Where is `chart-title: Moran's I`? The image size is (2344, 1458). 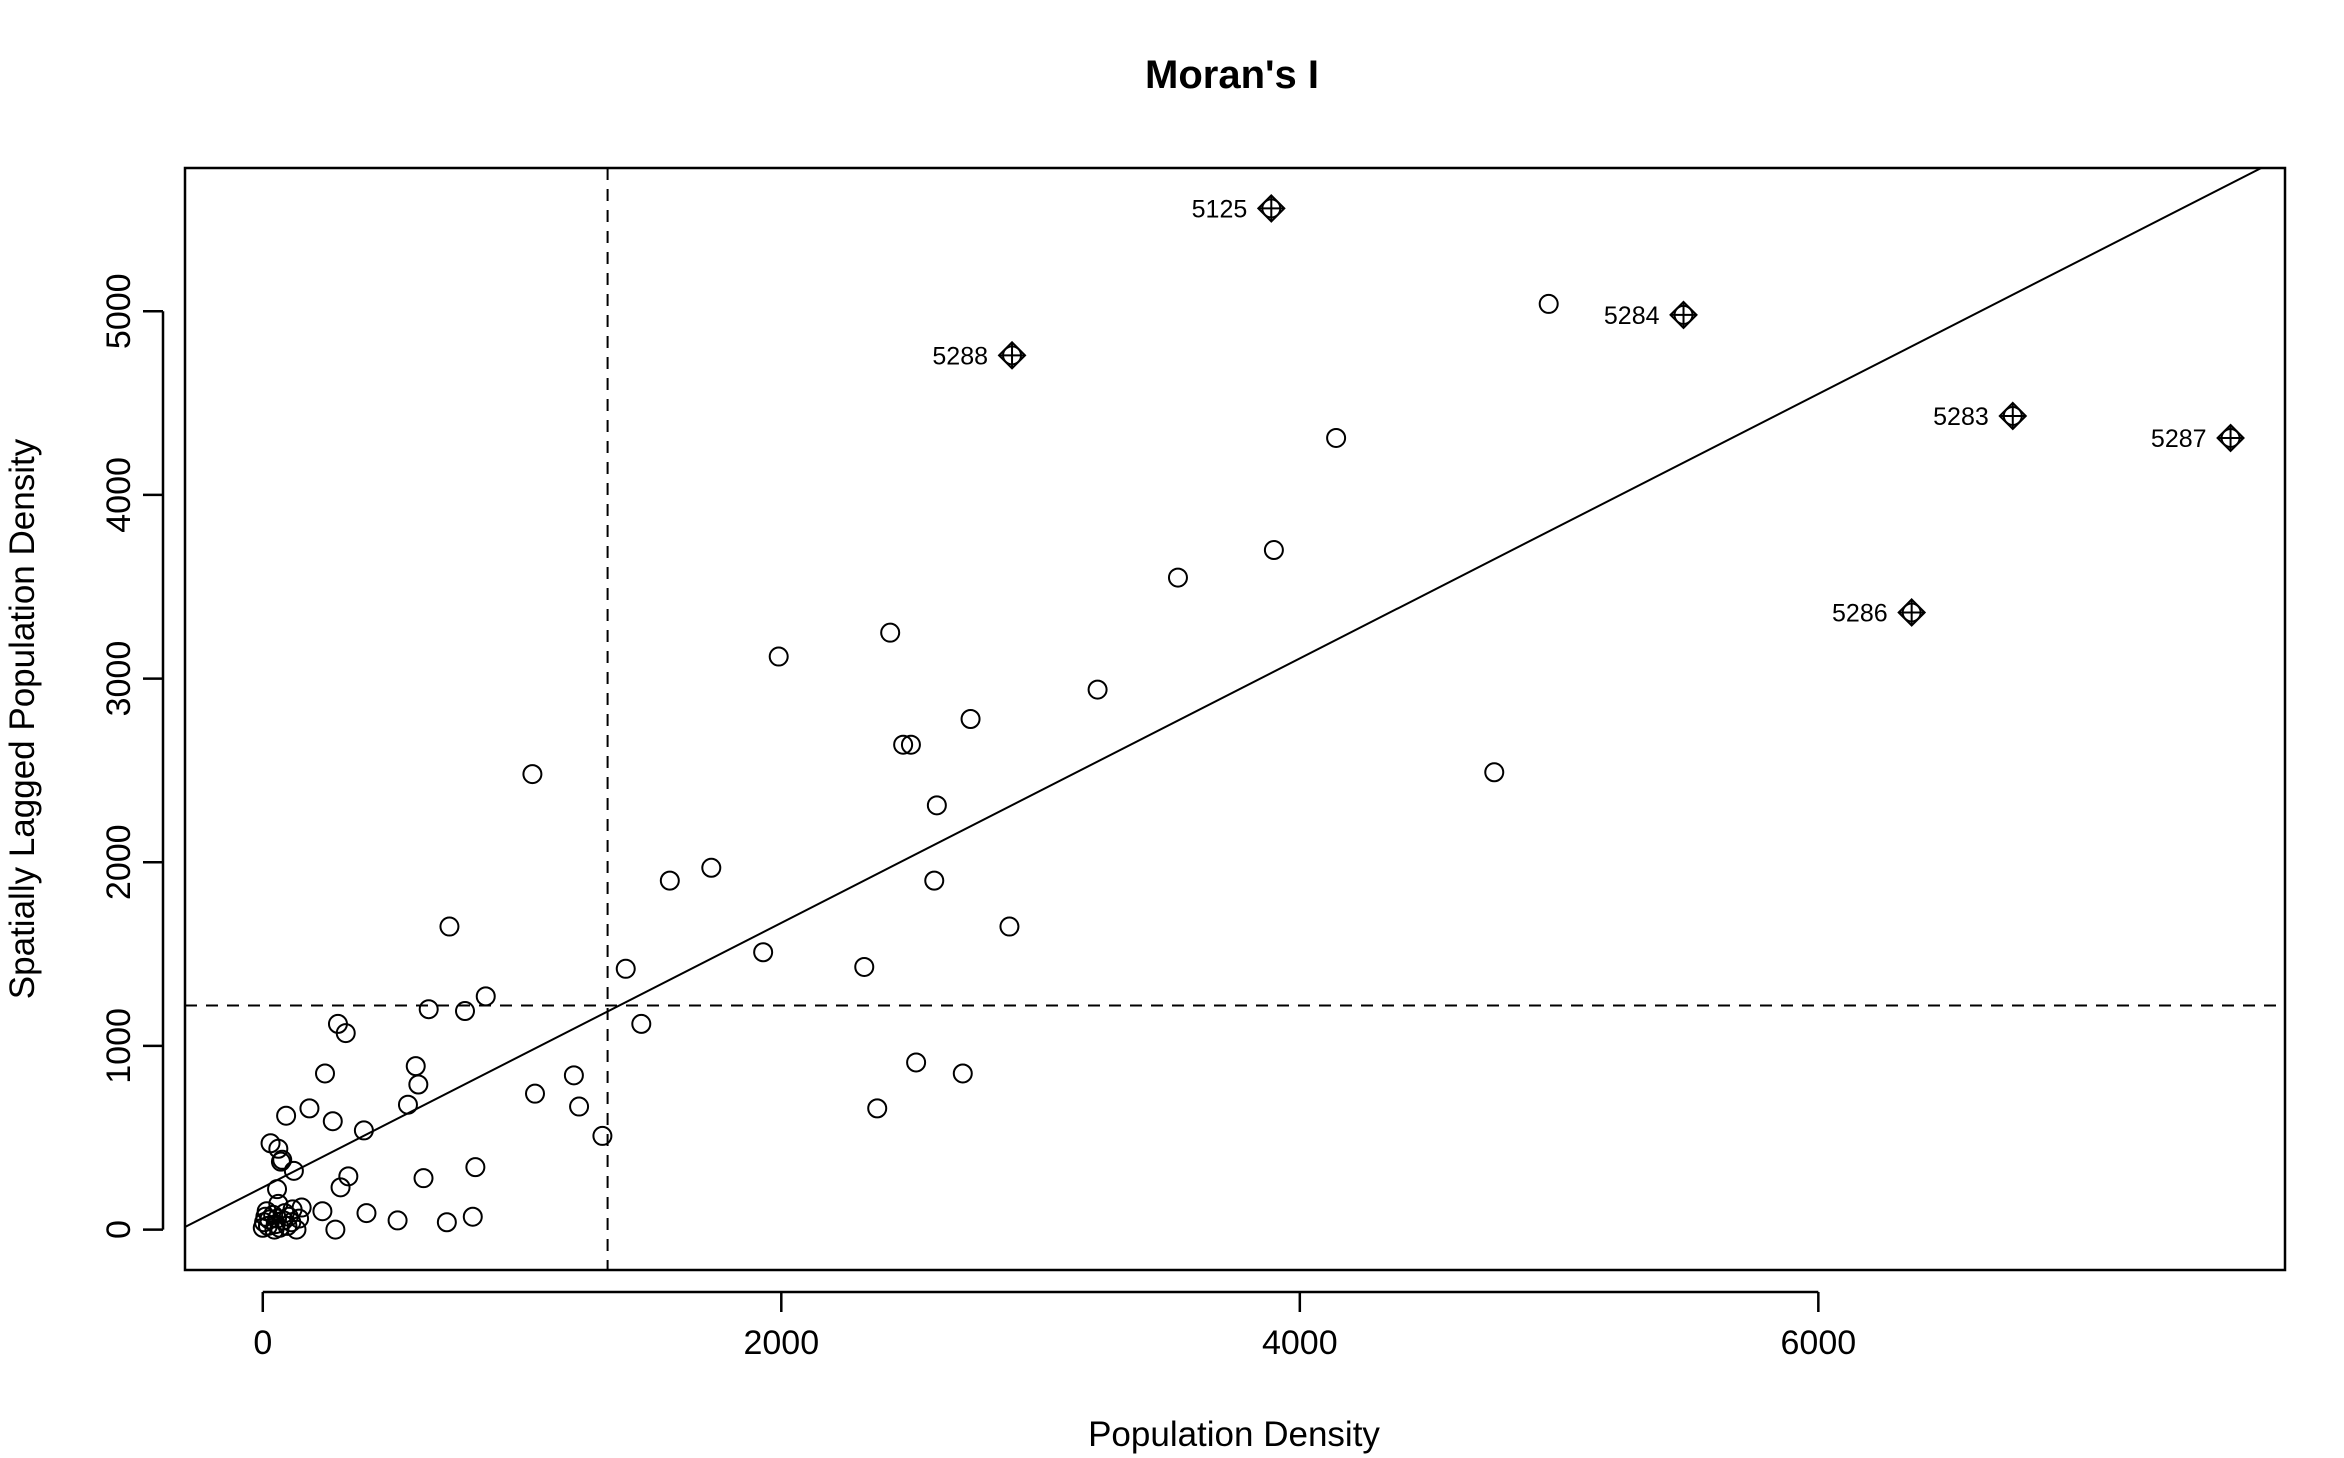 chart-title: Moran's I is located at coordinates (1232, 75).